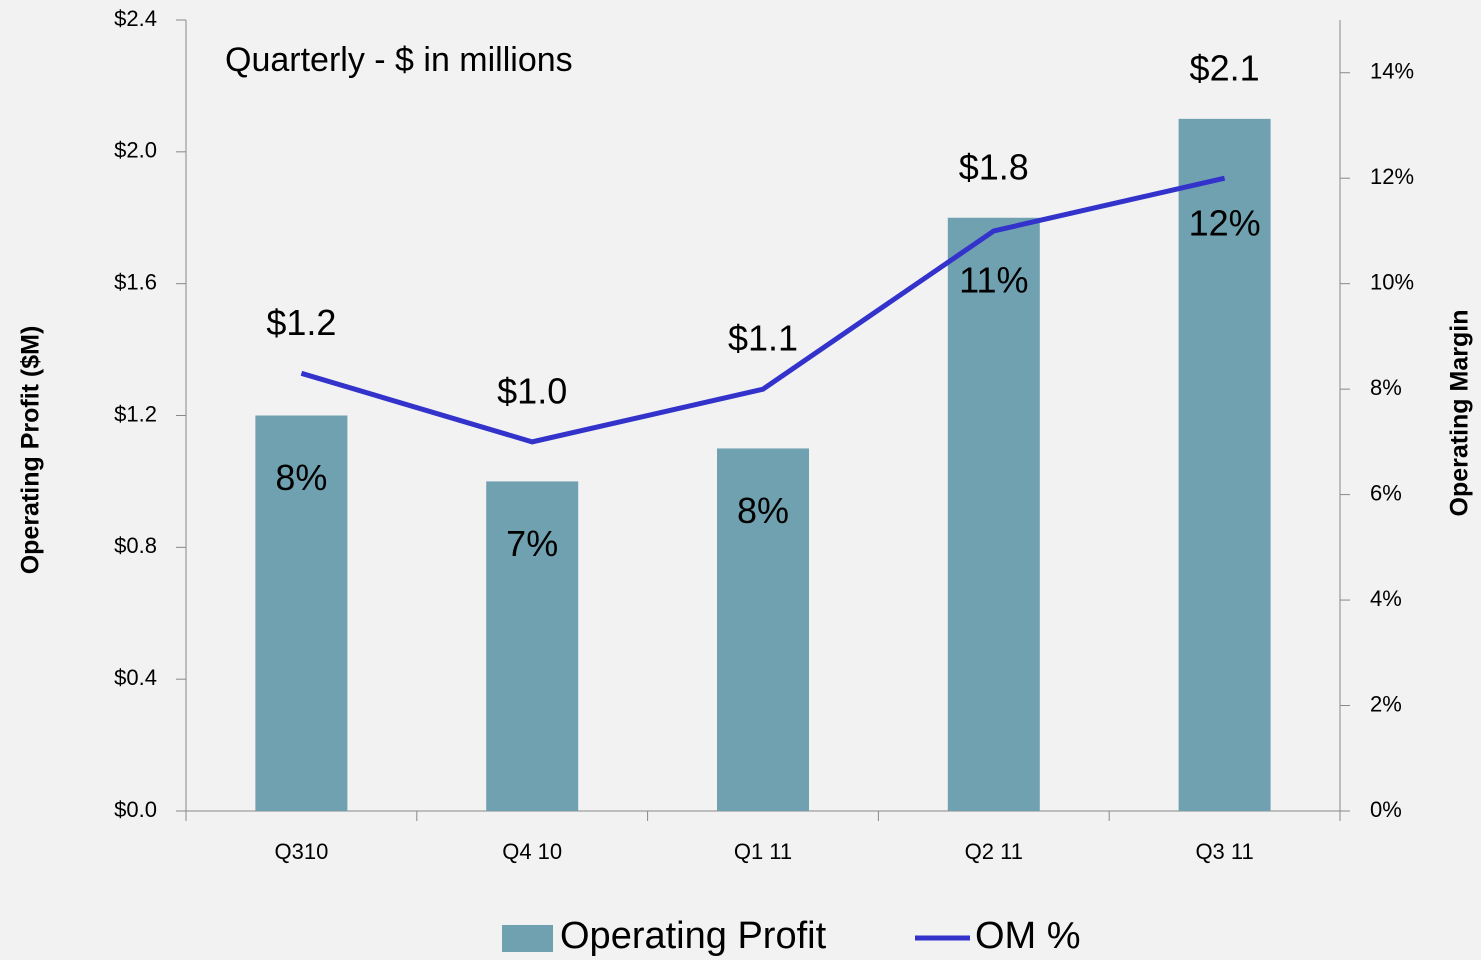  What do you see at coordinates (301, 322) in the screenshot?
I see `bar-value-label: $1.2` at bounding box center [301, 322].